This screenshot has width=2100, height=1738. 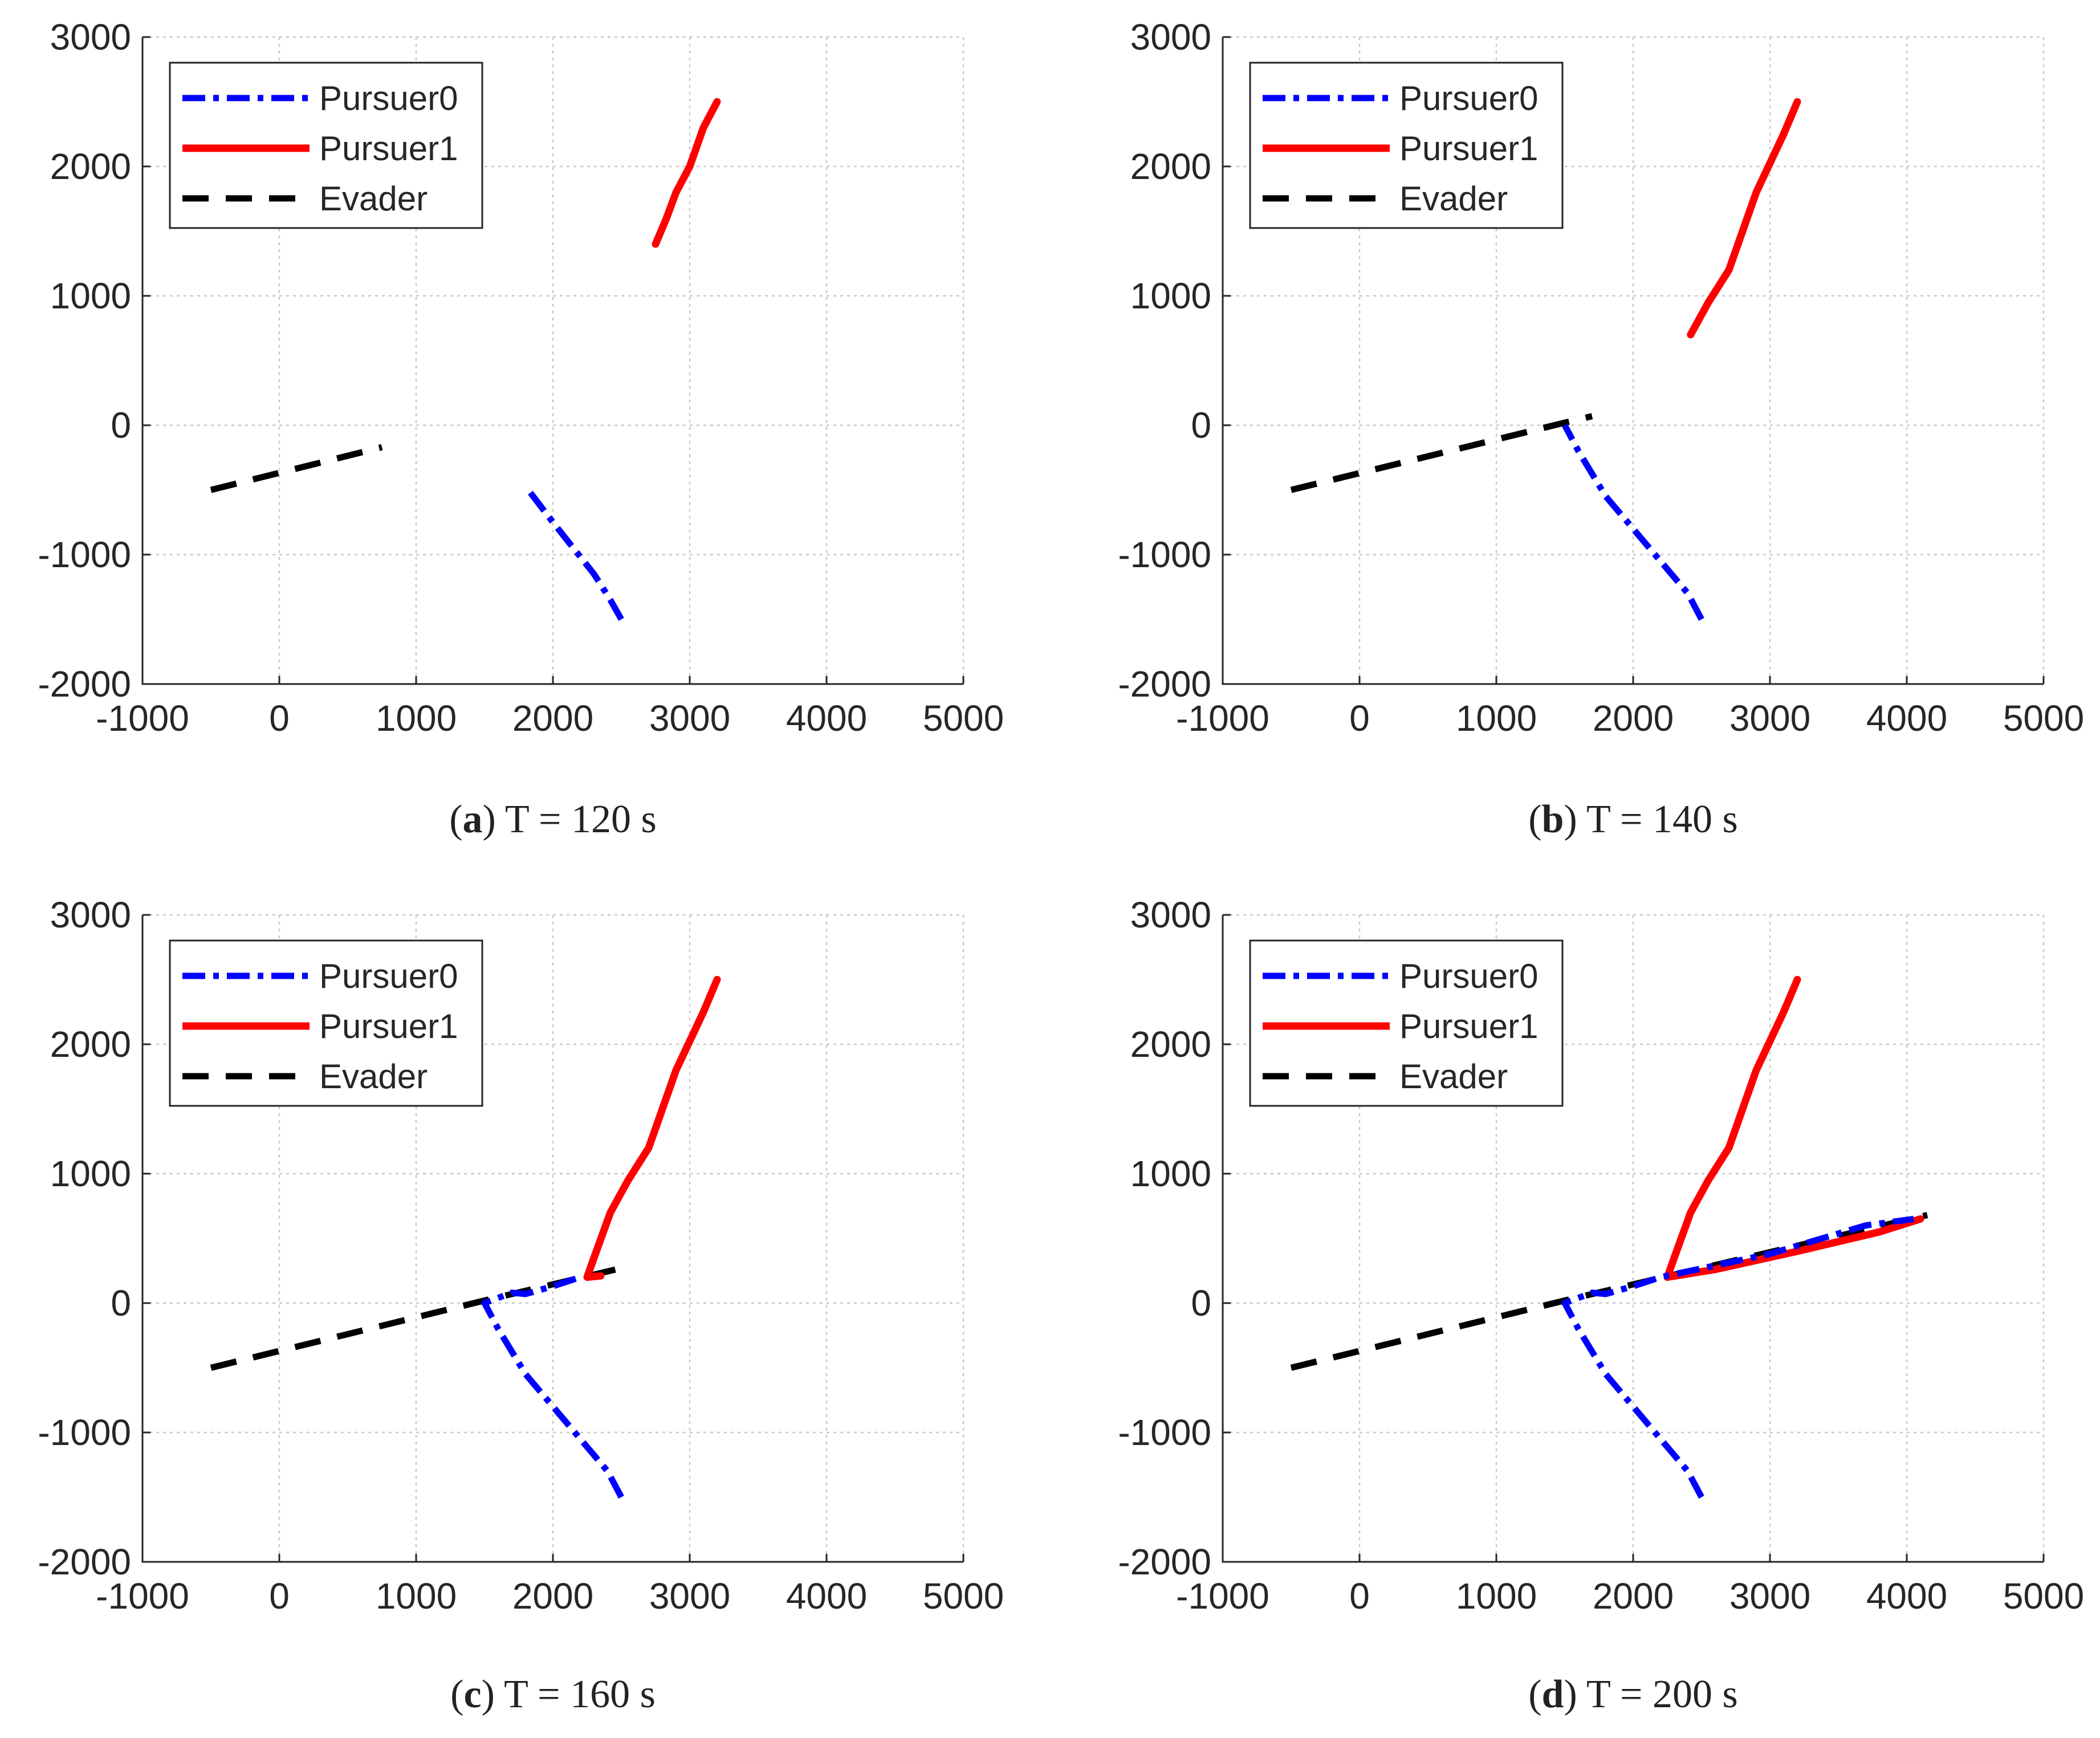 I want to click on panel-caption: (d) T = 200 s, so click(x=1633, y=1694).